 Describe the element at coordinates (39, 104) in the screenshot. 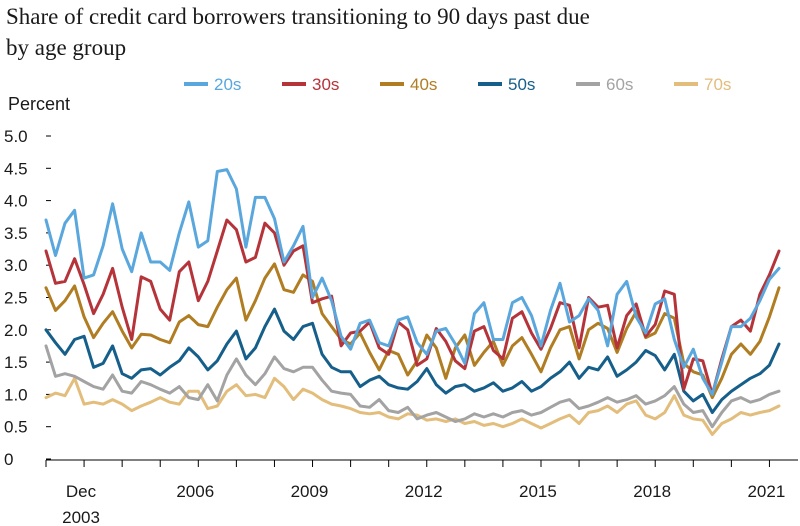

I see `y-axis-label: Percent` at that location.